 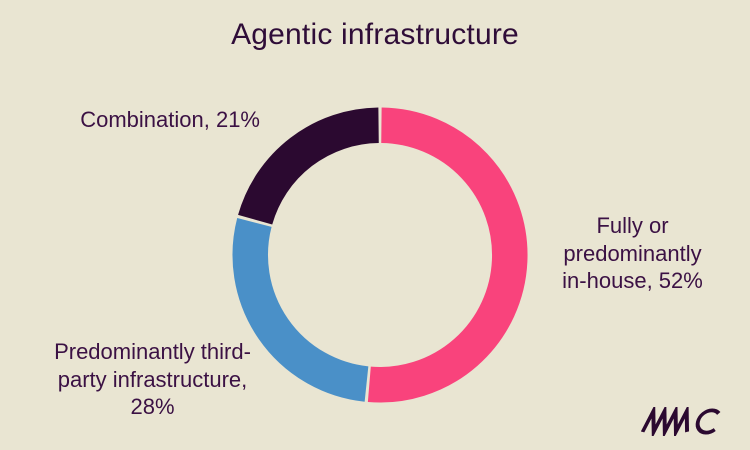 I want to click on donut-segment-in-house, so click(x=447, y=255).